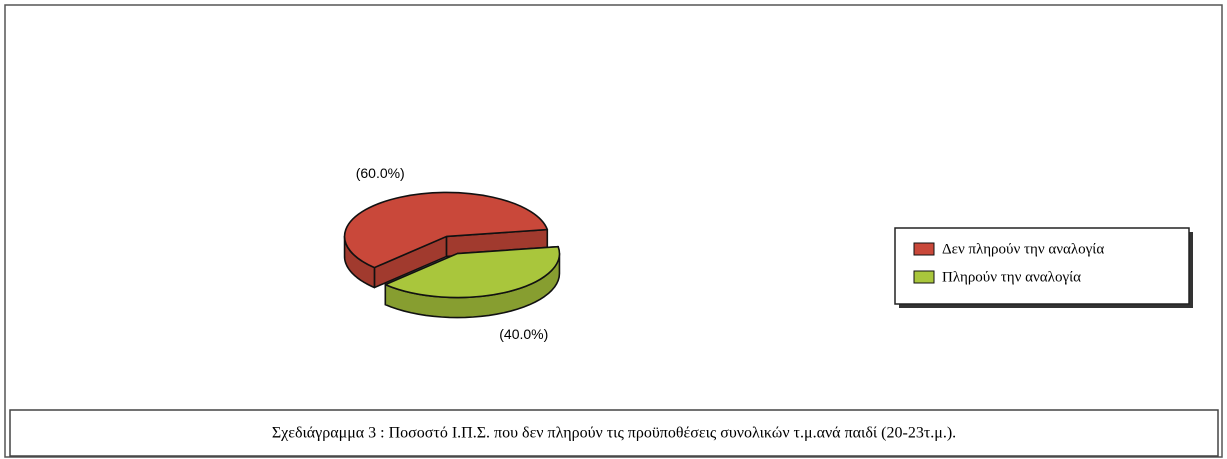 This screenshot has height=459, width=1227. I want to click on caption-box, so click(614, 433).